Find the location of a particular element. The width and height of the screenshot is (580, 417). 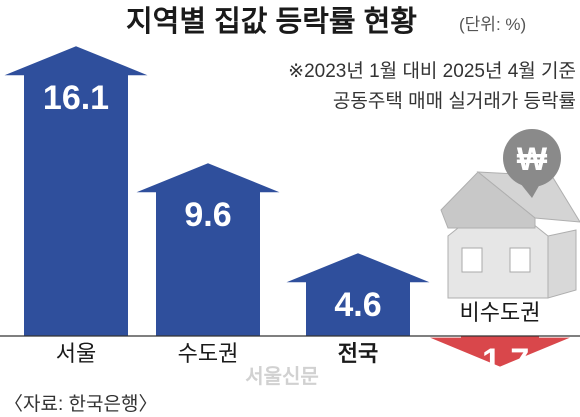

bar-non-capital is located at coordinates (500, 351).